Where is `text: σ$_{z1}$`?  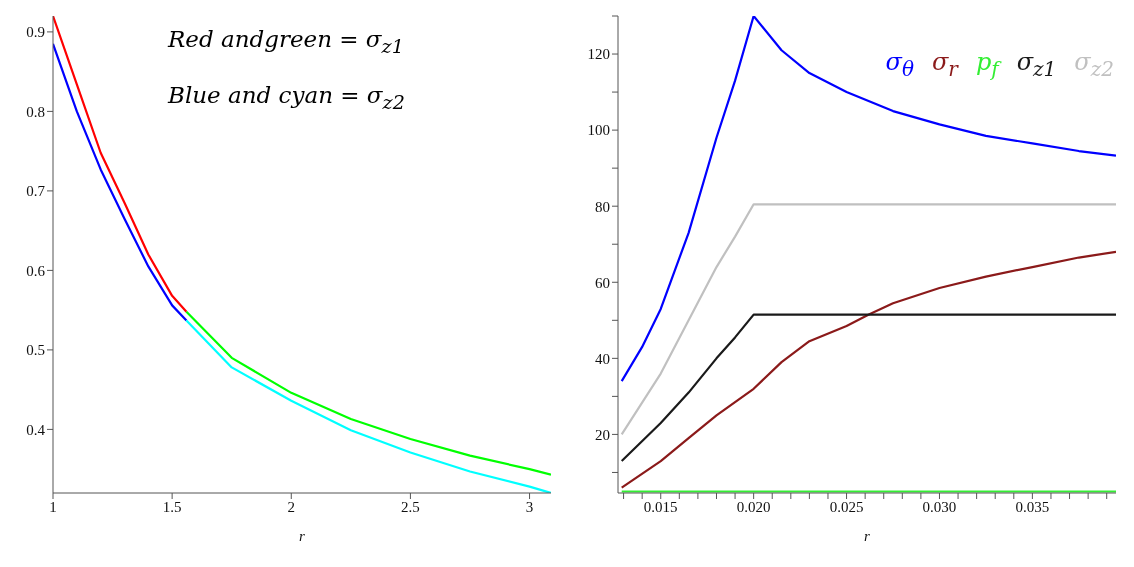
text: σ$_{z1}$ is located at coordinates (1036, 64).